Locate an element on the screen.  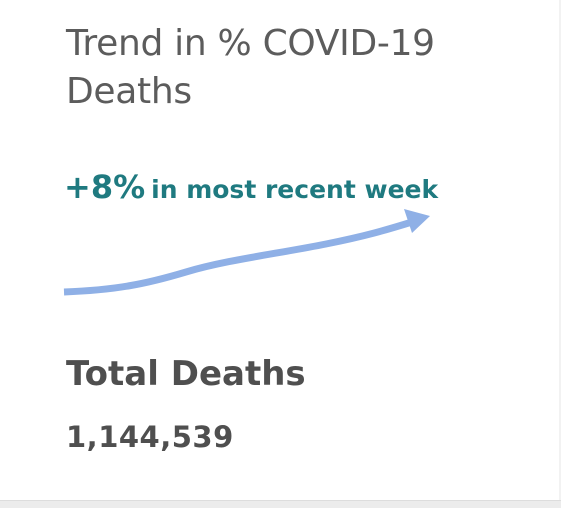
trend-arrow-icon is located at coordinates (246, 252).